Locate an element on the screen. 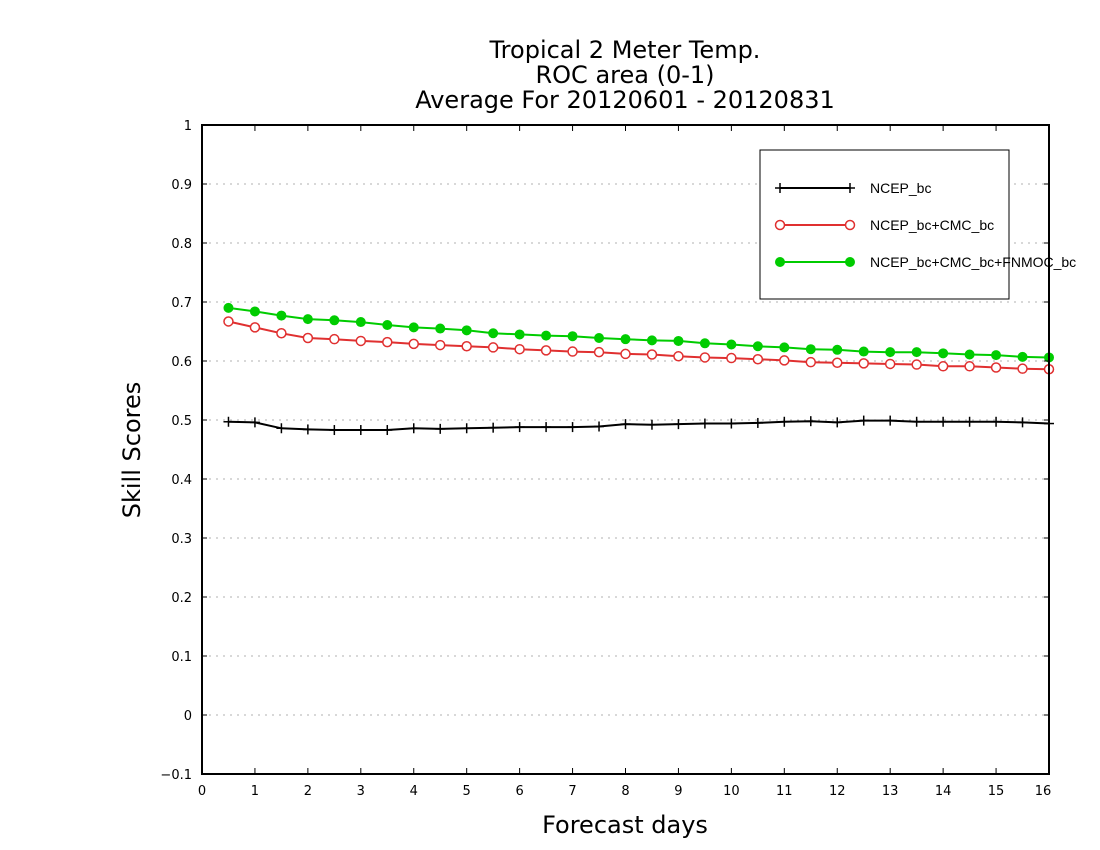 The image size is (1100, 850). x-tick-label: 11 is located at coordinates (784, 791).